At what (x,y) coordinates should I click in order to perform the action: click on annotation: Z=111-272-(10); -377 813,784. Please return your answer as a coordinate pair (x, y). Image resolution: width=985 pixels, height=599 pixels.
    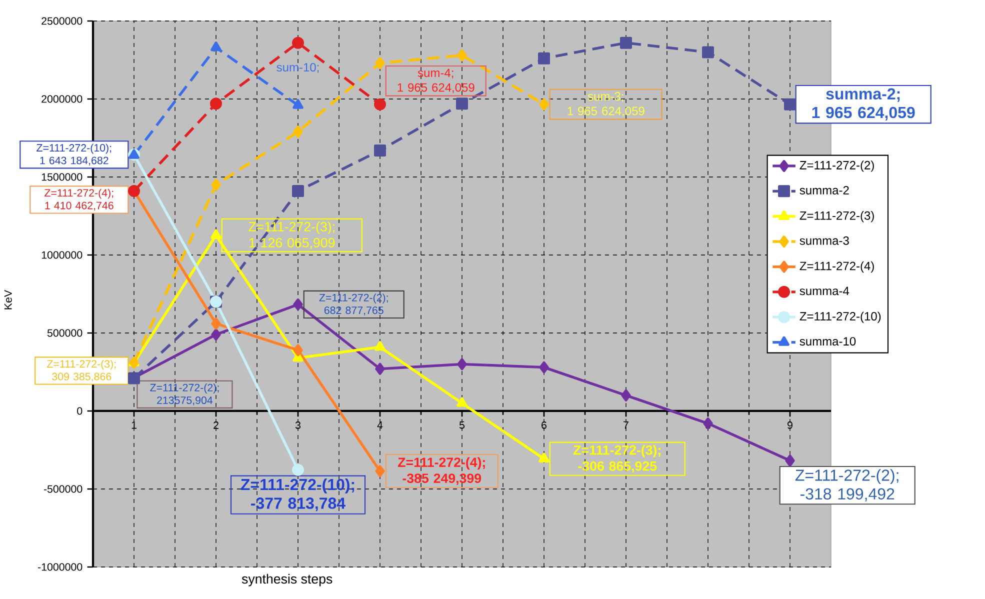
    Looking at the image, I should click on (297, 495).